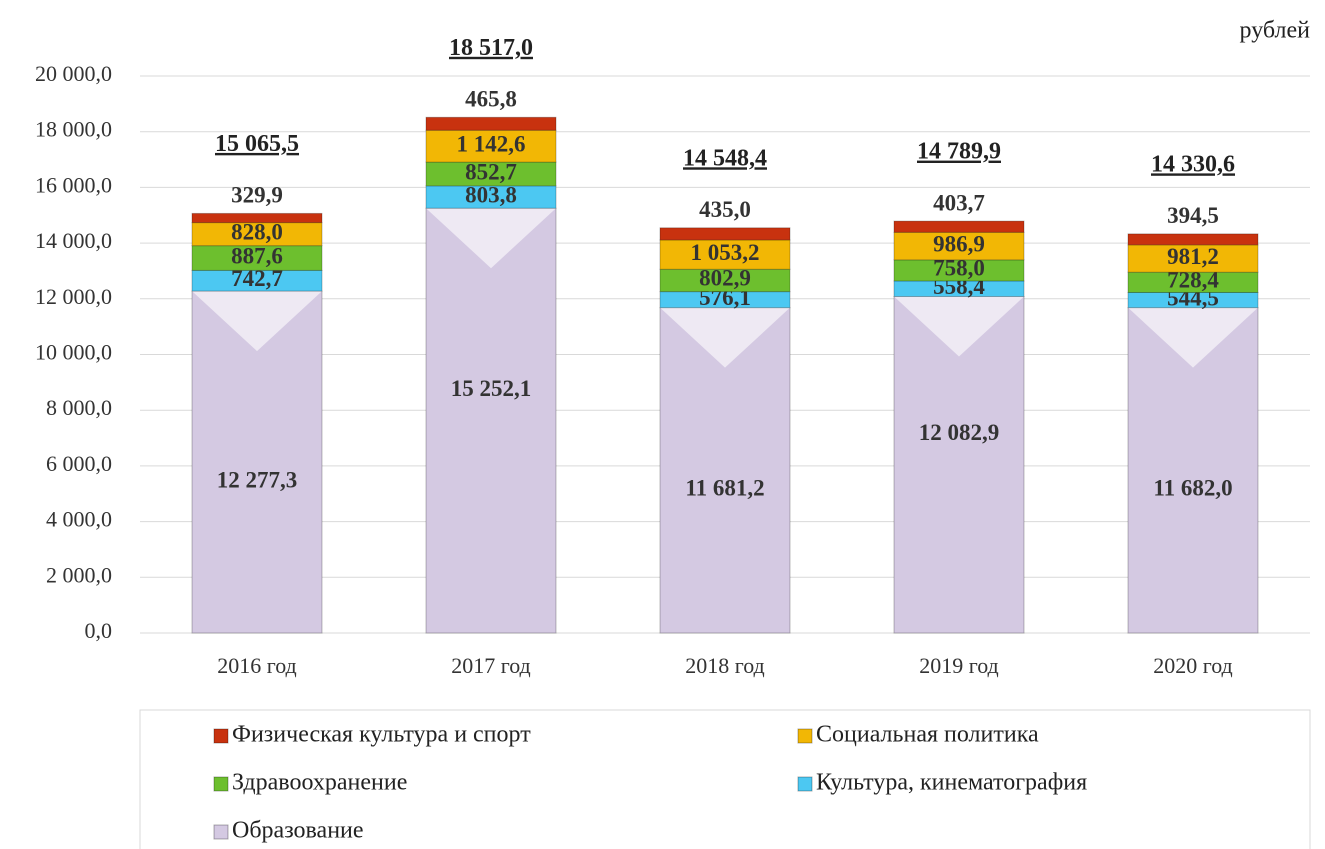  What do you see at coordinates (491, 665) in the screenshot?
I see `x-tick-label: 2017 год` at bounding box center [491, 665].